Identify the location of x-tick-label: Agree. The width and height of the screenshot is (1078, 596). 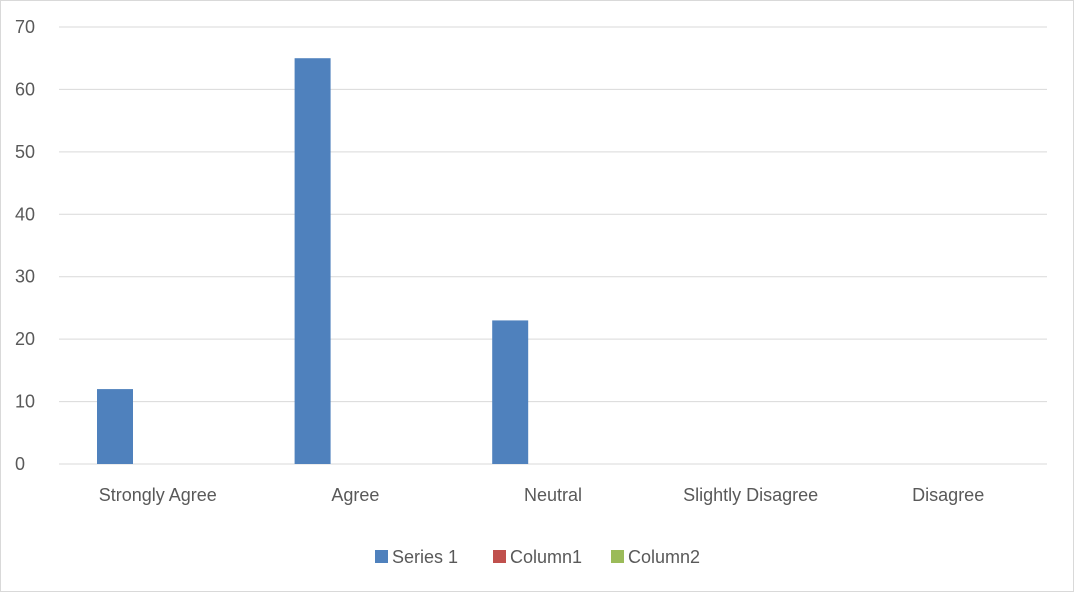
(355, 495).